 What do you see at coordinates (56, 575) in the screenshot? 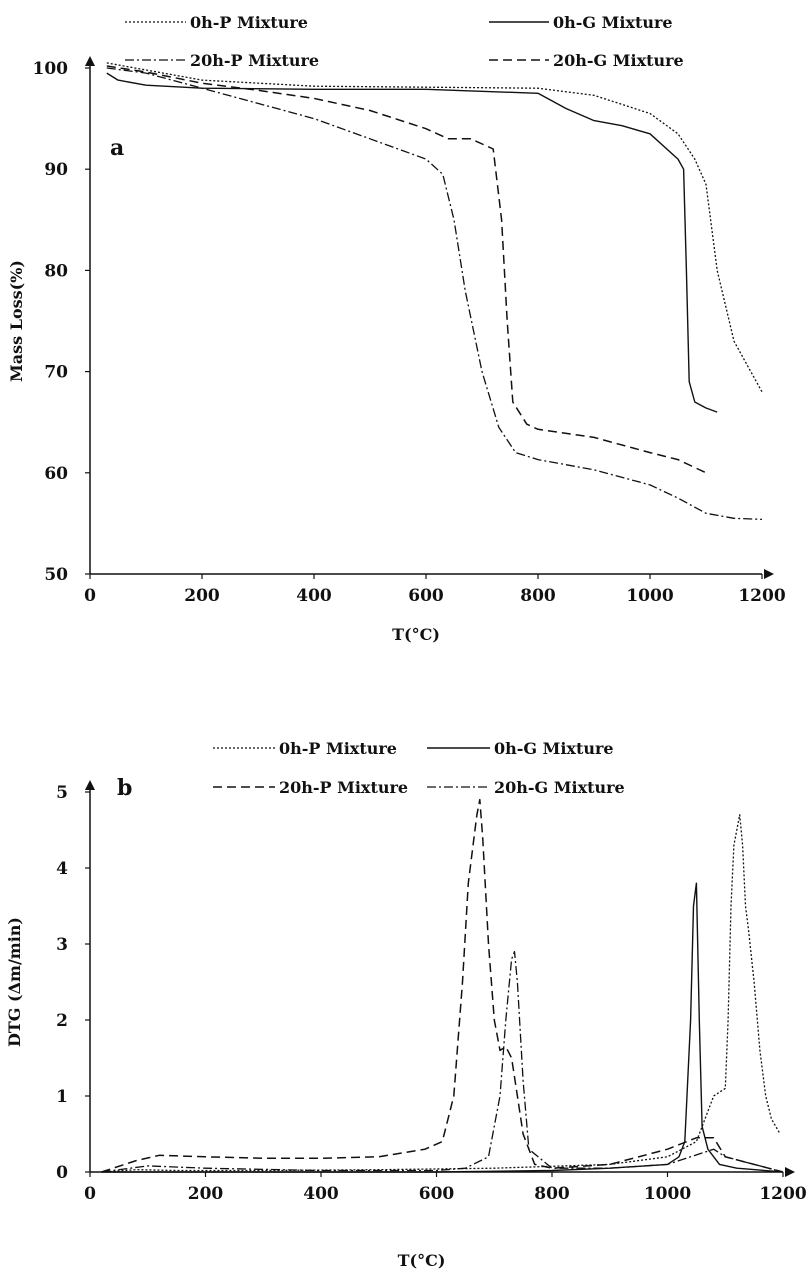
I see `y-tick-label: 50` at bounding box center [56, 575].